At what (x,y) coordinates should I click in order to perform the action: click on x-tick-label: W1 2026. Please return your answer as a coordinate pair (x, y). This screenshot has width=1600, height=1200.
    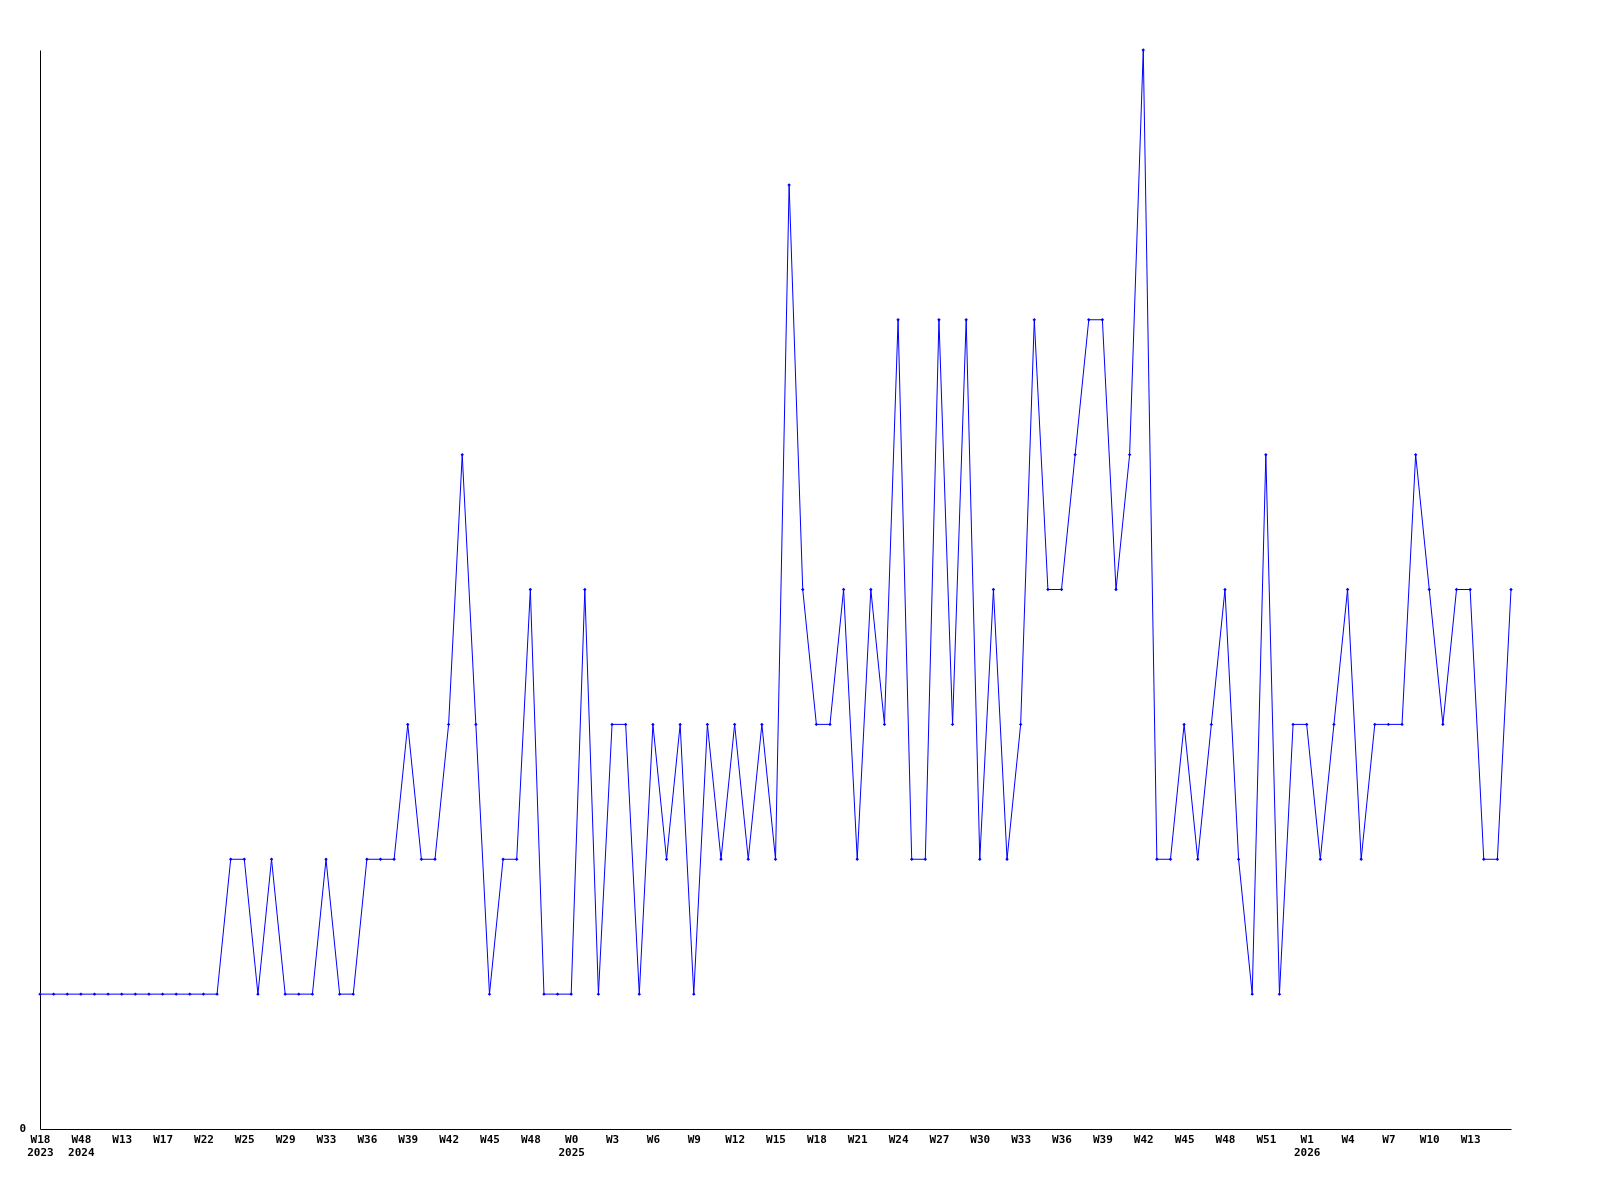
    Looking at the image, I should click on (1307, 1145).